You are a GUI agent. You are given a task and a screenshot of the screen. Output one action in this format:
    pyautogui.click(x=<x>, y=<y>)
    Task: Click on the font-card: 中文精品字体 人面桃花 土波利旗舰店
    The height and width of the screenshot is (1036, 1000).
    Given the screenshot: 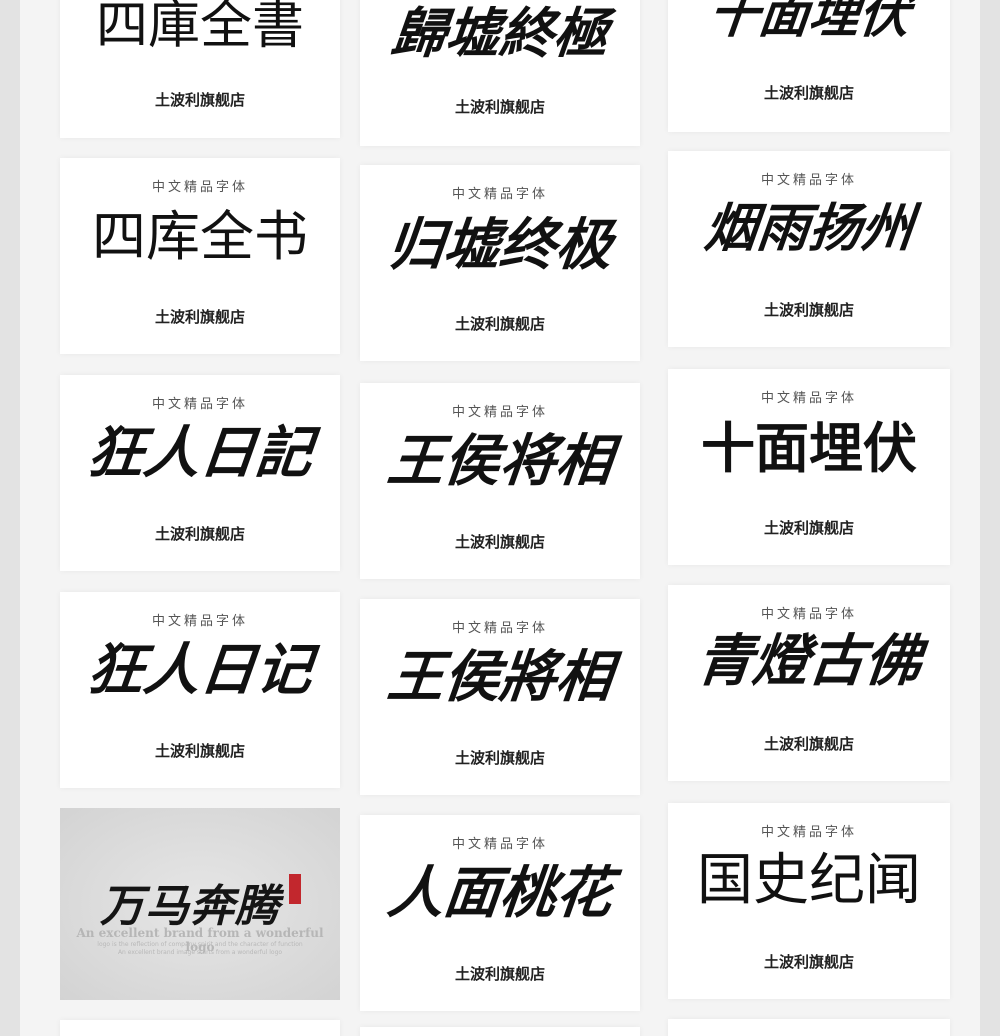 What is the action you would take?
    pyautogui.click(x=500, y=913)
    